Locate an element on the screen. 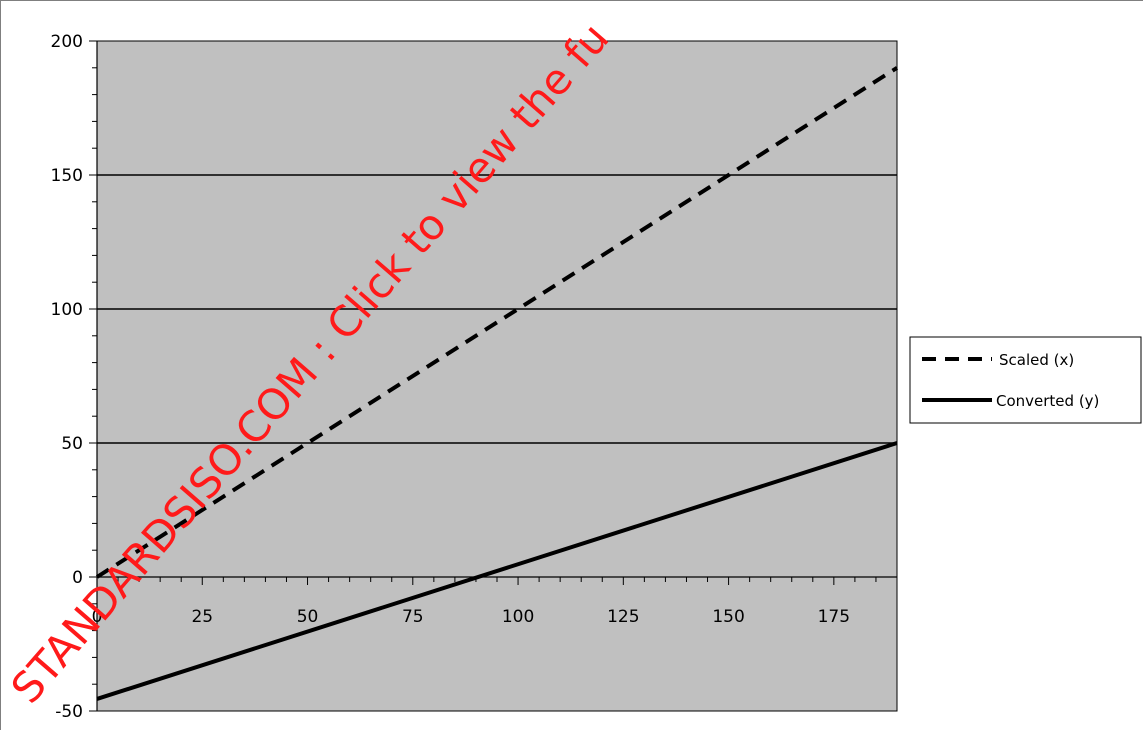  y-tick-label-3: 100 is located at coordinates (67, 310).